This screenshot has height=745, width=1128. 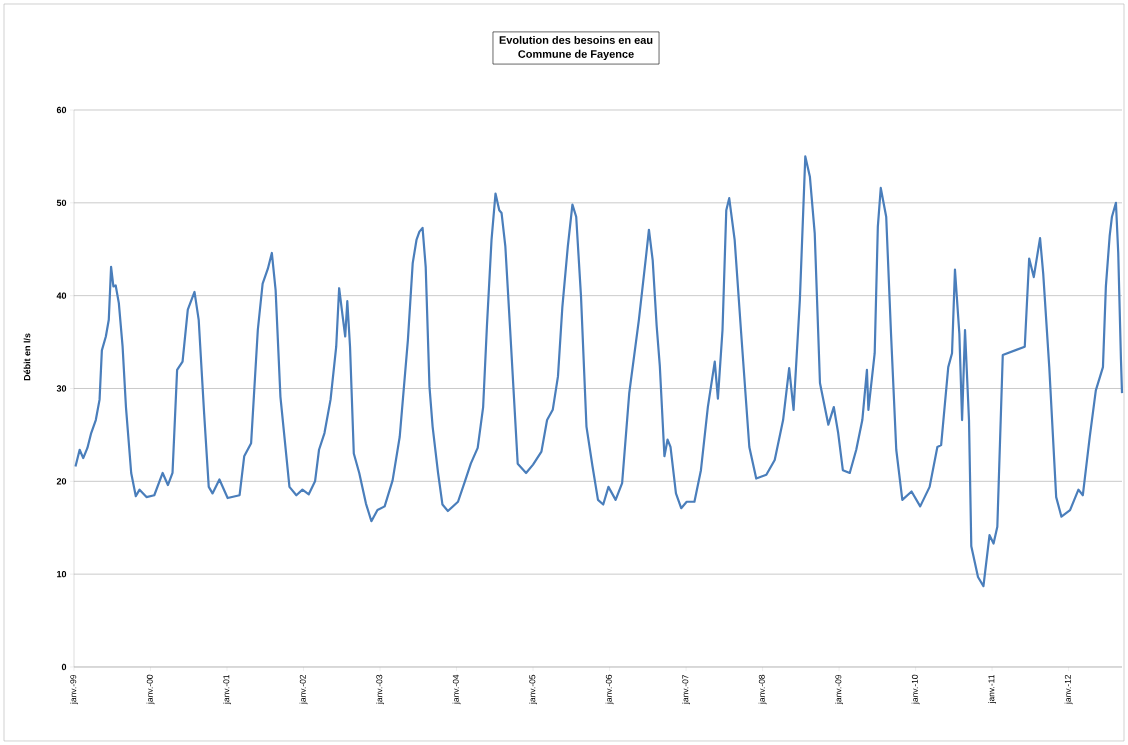 I want to click on y-tick-label: 60, so click(x=61, y=110).